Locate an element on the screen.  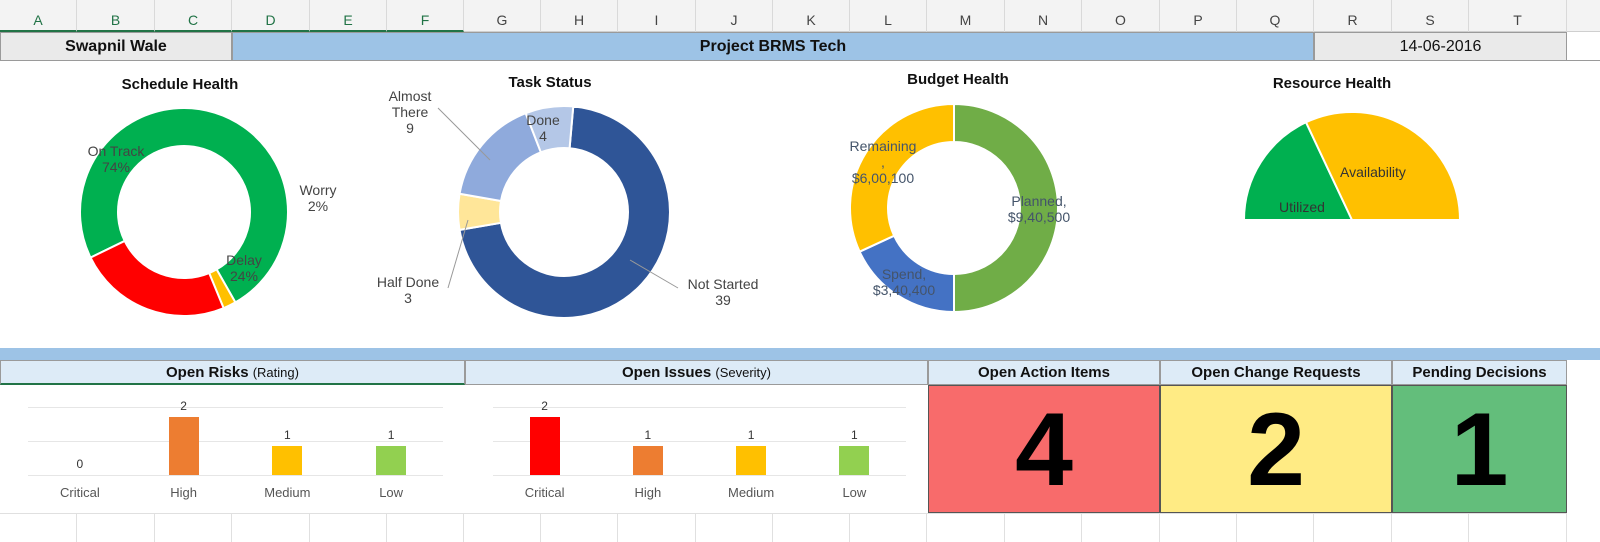
availability-slice is located at coordinates (1383, 166).